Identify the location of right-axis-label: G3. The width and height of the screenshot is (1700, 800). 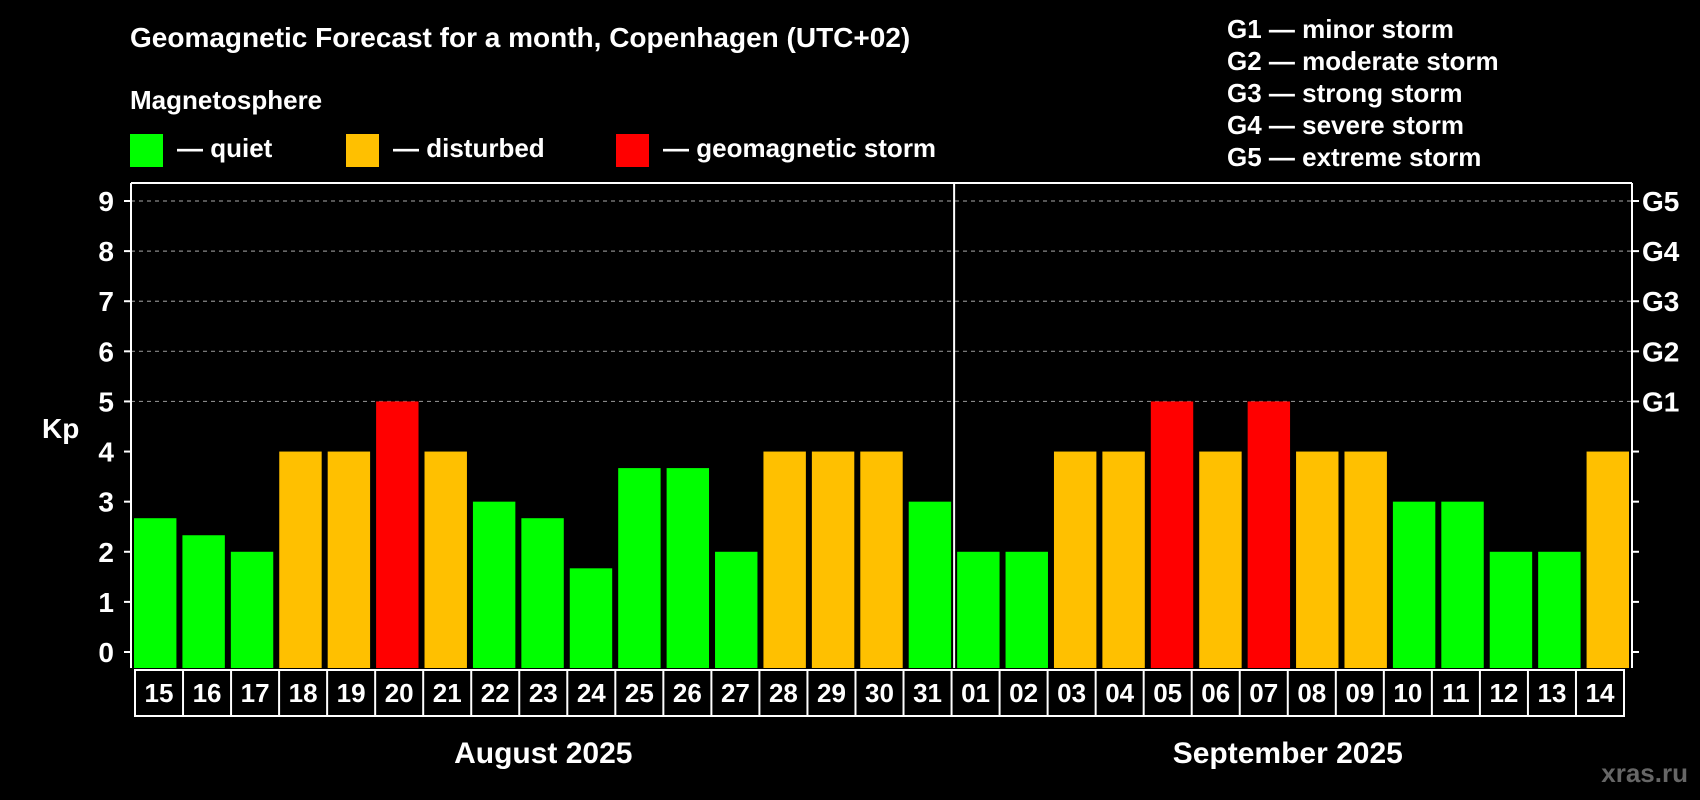
(1660, 301).